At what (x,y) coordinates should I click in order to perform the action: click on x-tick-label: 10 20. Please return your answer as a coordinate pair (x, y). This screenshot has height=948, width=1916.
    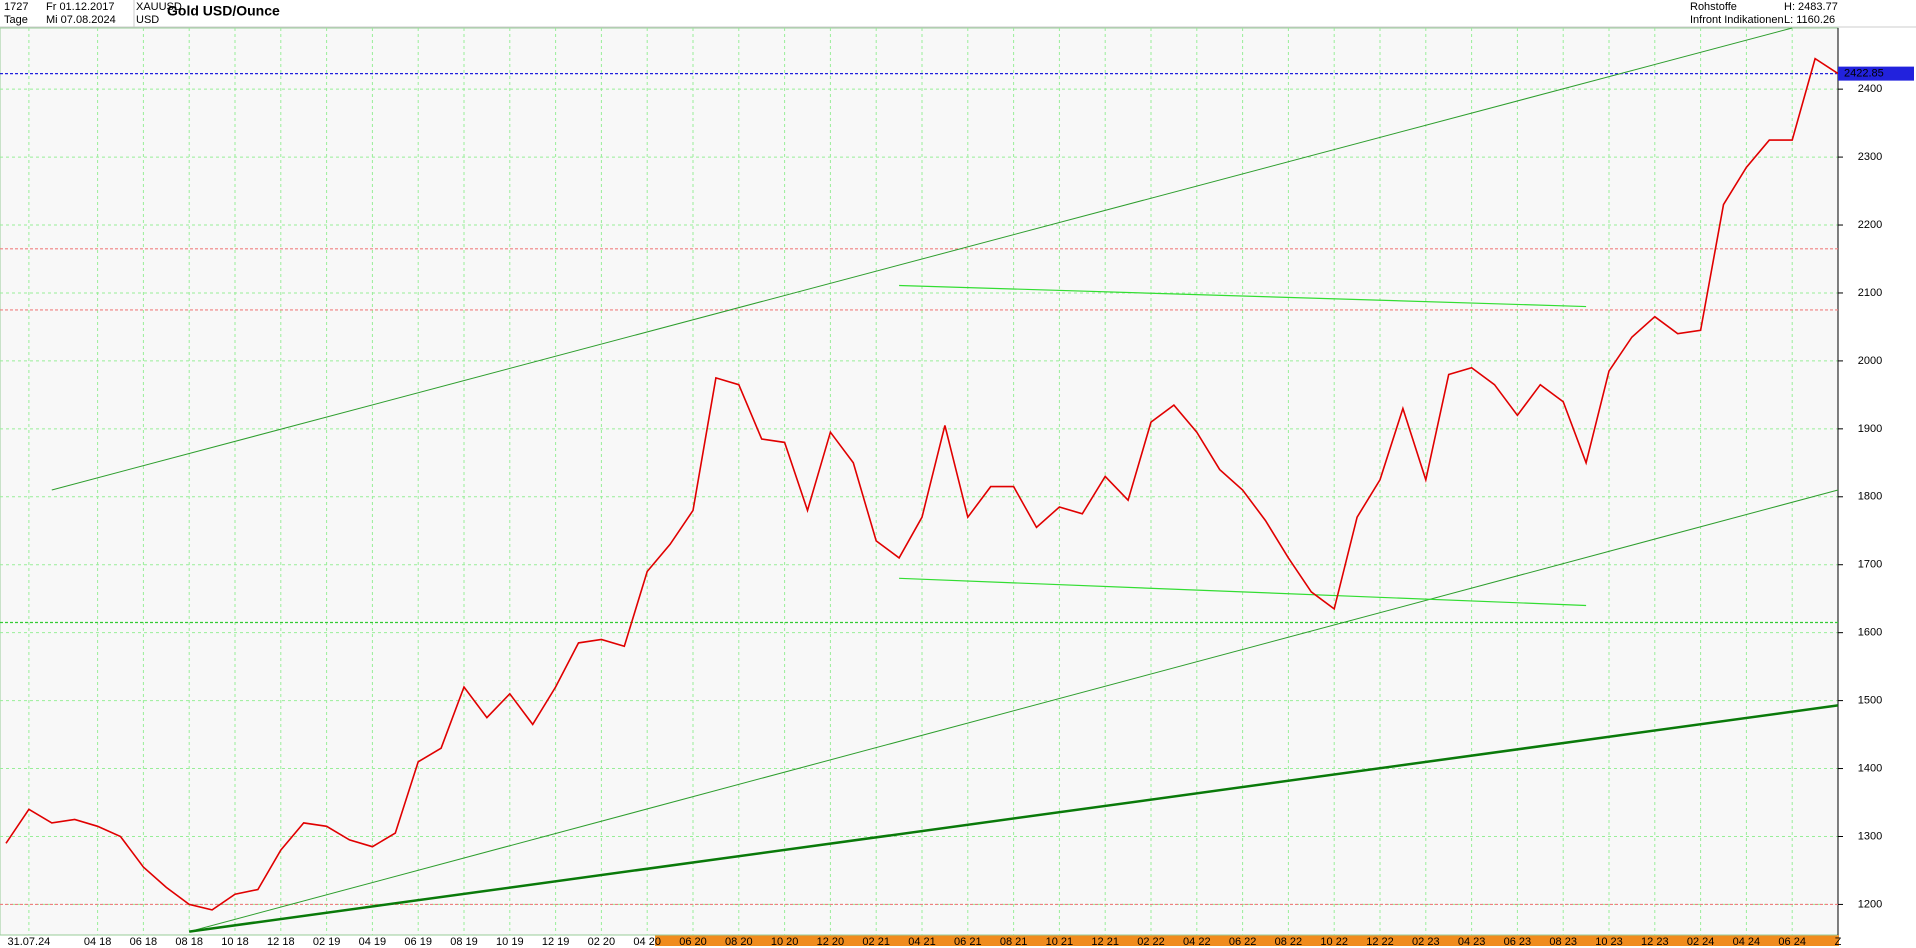
    Looking at the image, I should click on (785, 942).